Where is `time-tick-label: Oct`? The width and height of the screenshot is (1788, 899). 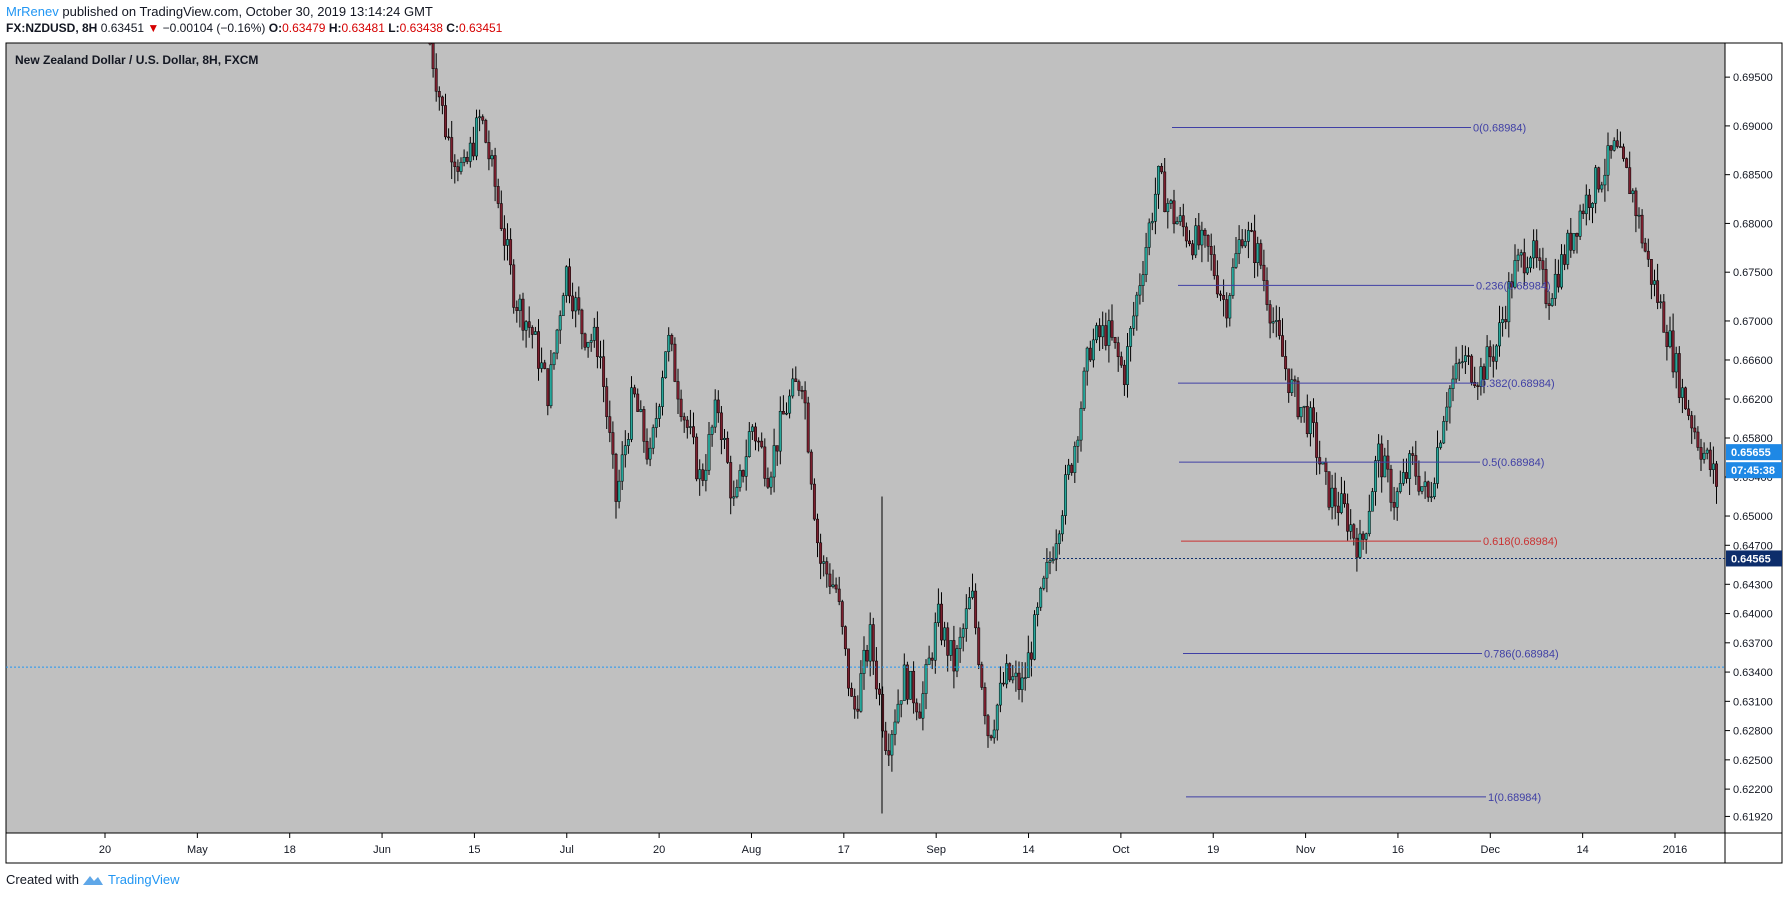 time-tick-label: Oct is located at coordinates (1120, 850).